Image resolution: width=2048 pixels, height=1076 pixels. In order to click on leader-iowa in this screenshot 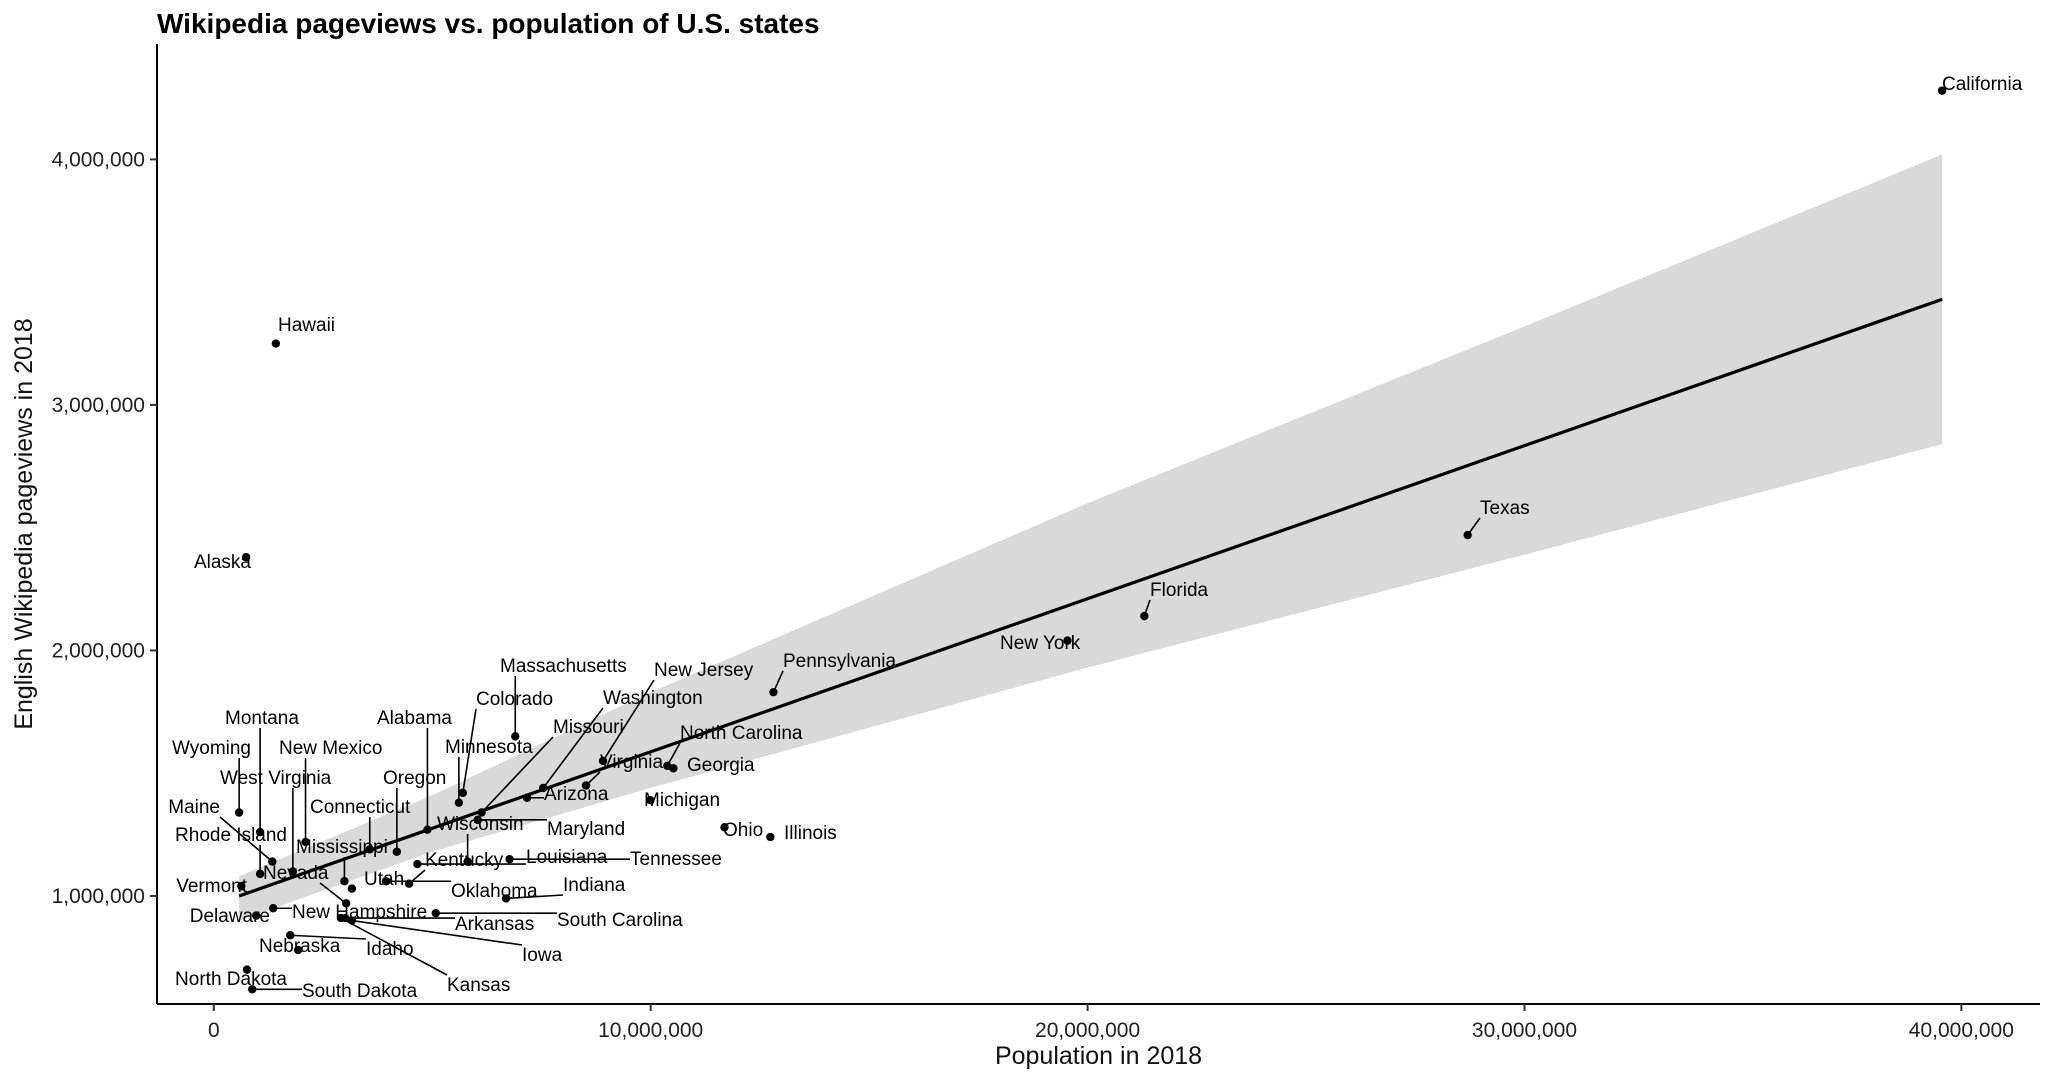, I will do `click(437, 932)`.